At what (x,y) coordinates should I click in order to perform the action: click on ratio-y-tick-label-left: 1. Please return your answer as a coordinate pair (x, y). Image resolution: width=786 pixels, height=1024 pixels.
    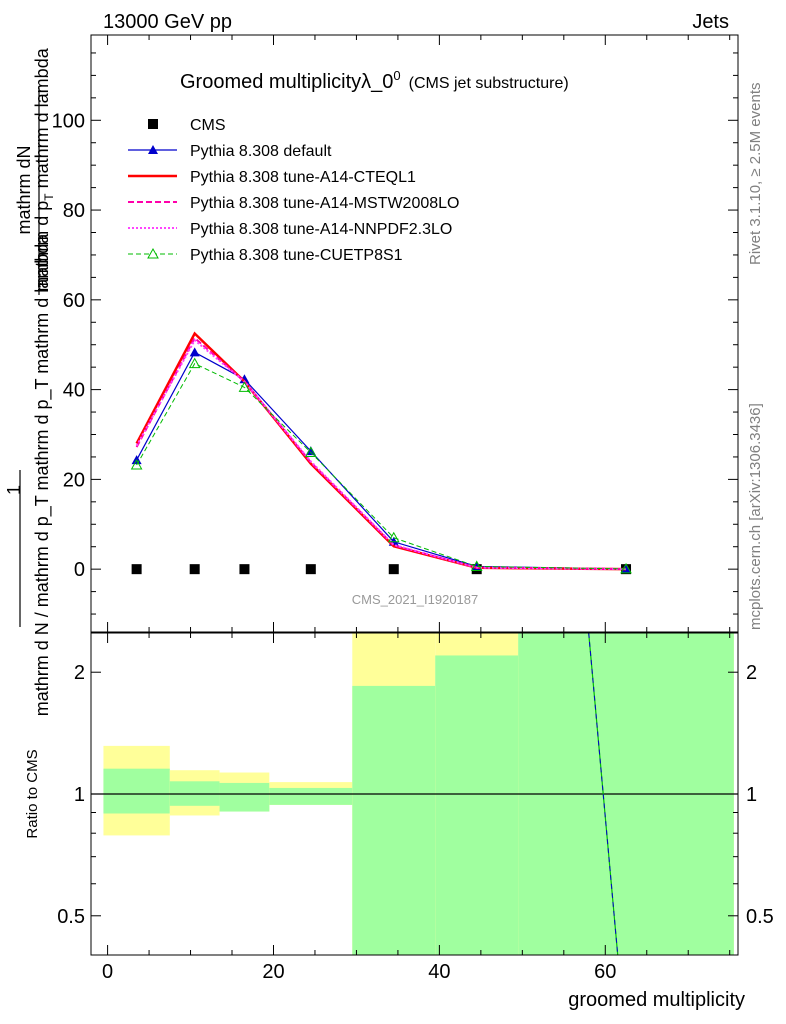
    Looking at the image, I should click on (79, 795).